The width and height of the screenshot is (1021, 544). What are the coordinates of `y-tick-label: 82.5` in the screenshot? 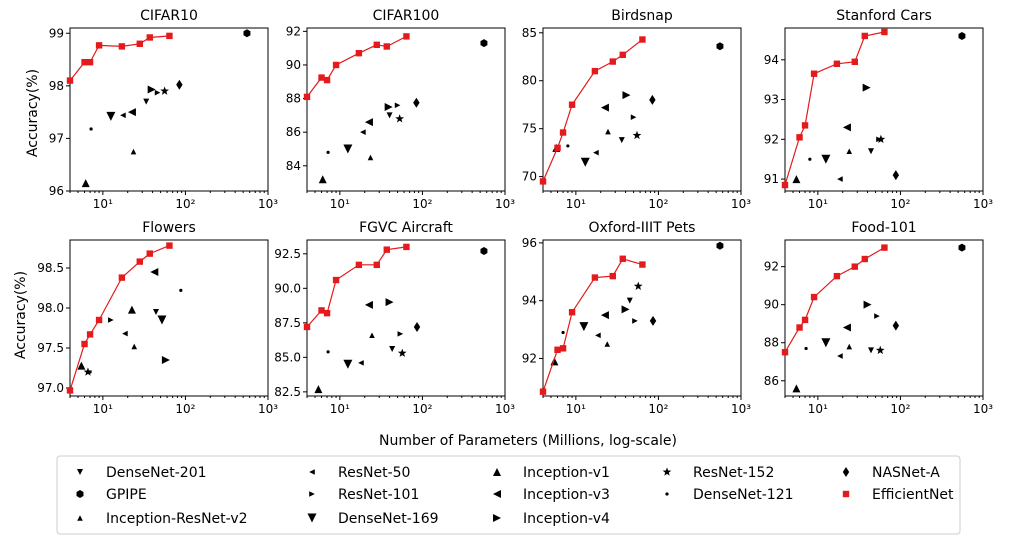 It's located at (287, 392).